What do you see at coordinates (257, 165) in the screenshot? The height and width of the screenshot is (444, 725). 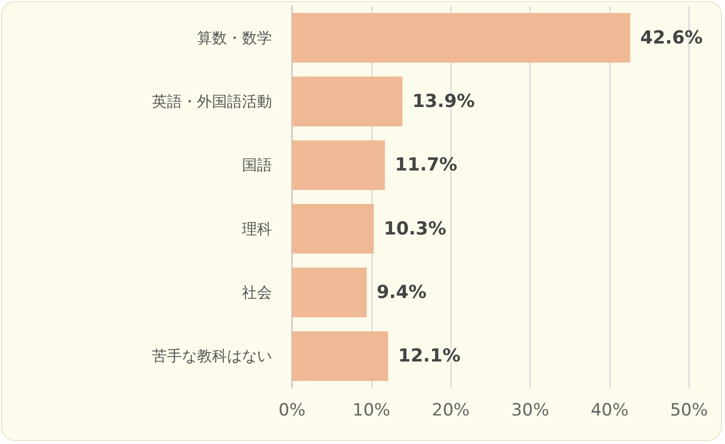 I see `y-tick-label: 国語` at bounding box center [257, 165].